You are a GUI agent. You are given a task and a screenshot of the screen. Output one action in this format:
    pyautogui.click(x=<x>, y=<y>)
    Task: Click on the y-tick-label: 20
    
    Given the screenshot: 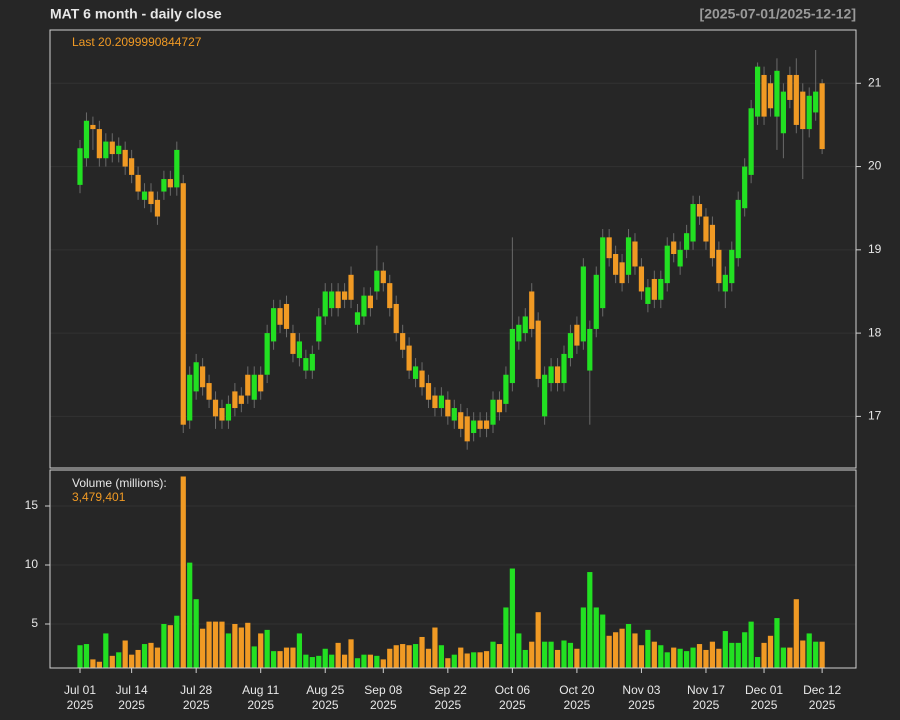 What is the action you would take?
    pyautogui.click(x=875, y=166)
    